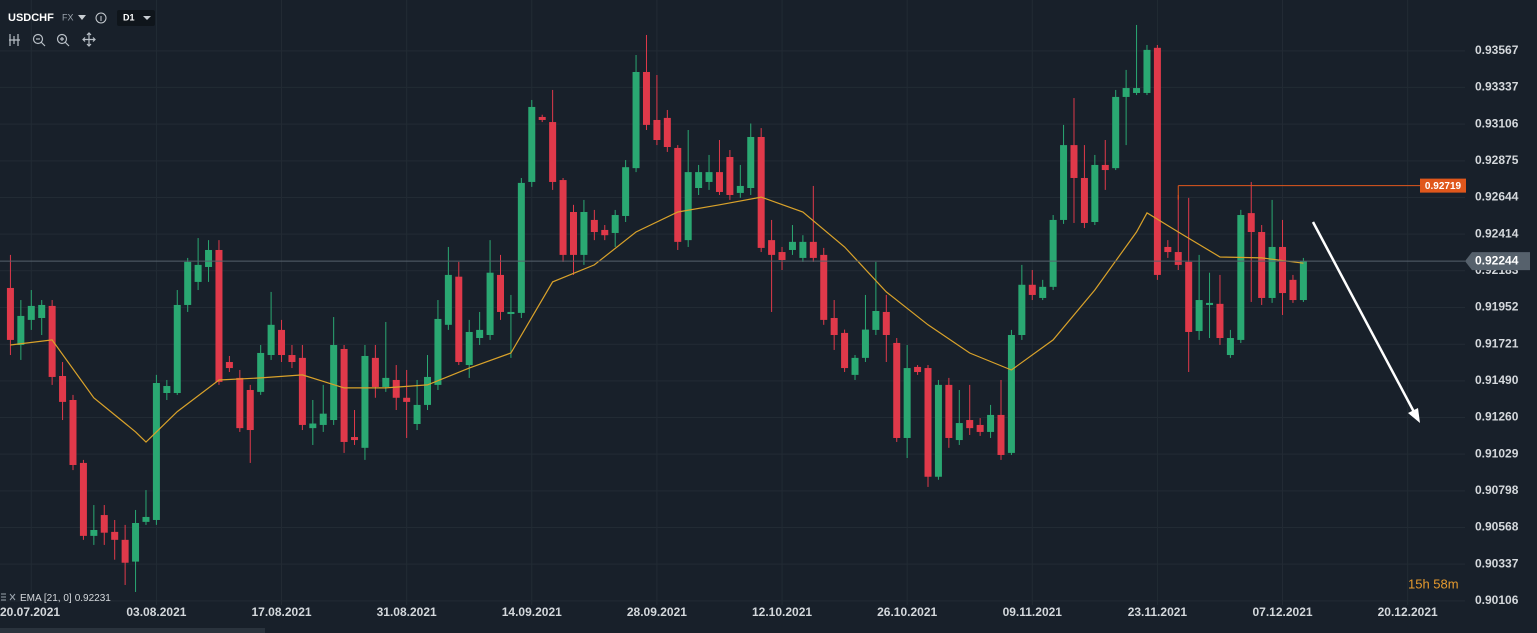 The image size is (1537, 633). I want to click on timeframe-box, so click(136, 18).